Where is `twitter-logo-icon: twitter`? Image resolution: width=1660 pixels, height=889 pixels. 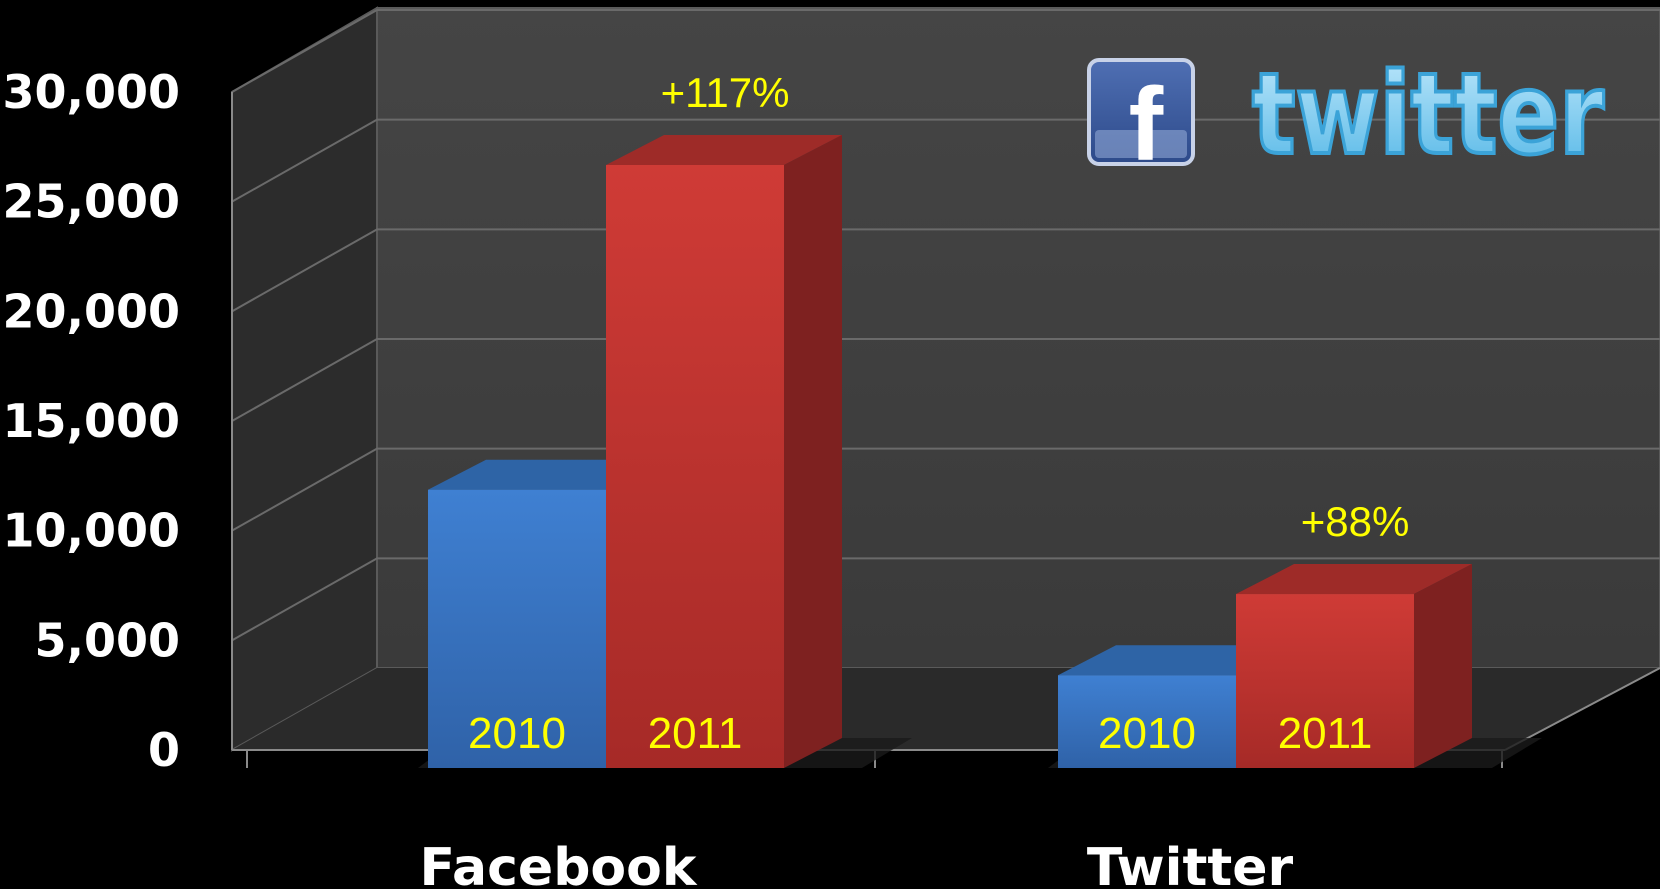
twitter-logo-icon: twitter is located at coordinates (1428, 115).